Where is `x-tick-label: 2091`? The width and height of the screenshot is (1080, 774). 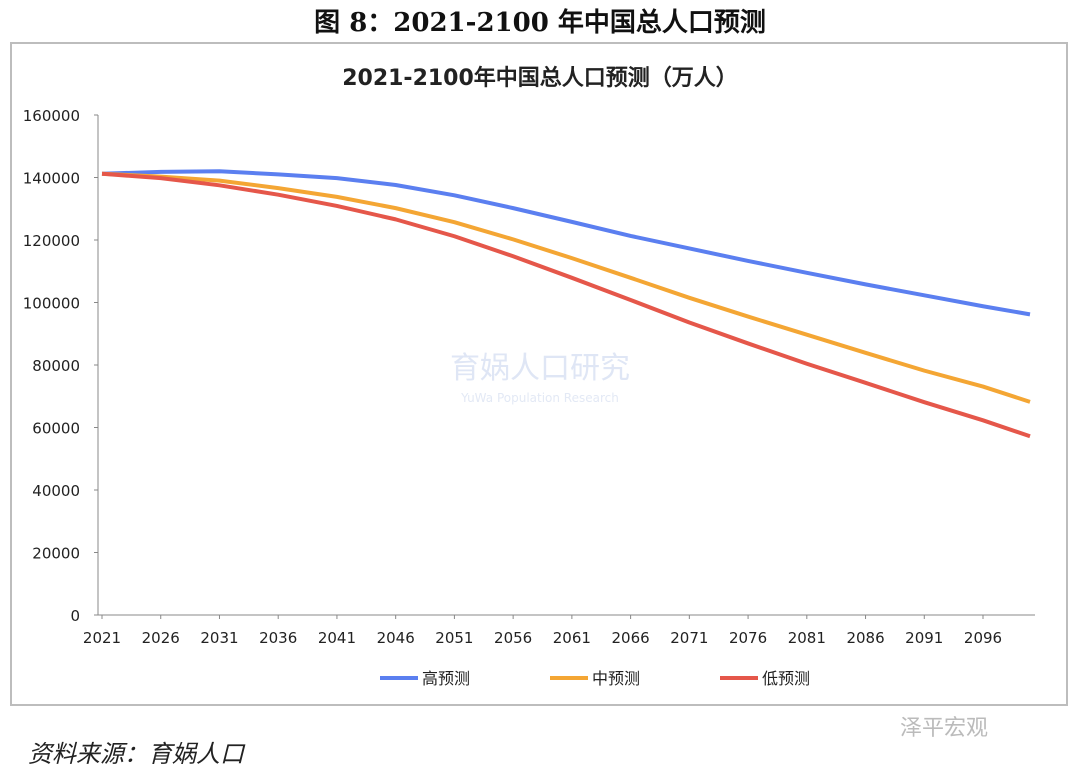 x-tick-label: 2091 is located at coordinates (924, 638).